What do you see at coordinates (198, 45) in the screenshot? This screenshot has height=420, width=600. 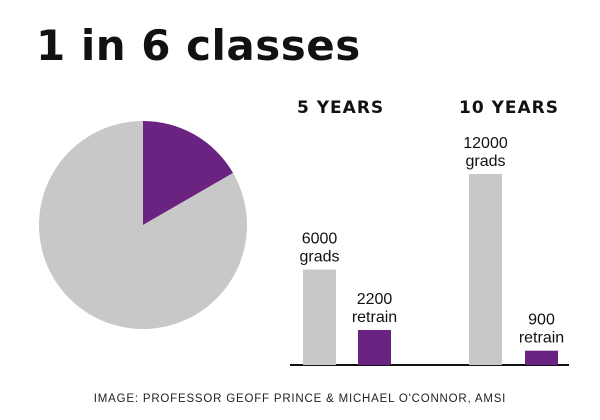 I see `chart-title: 1 in 6 classes` at bounding box center [198, 45].